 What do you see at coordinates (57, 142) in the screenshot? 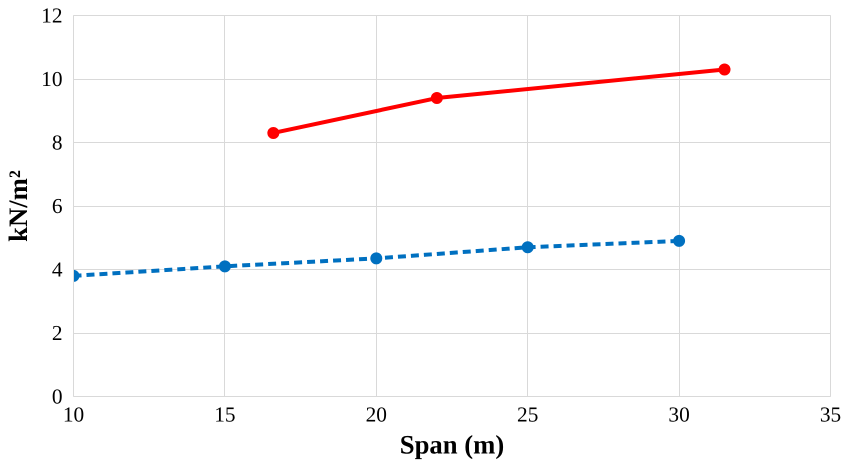
I see `y-tick-label: 8` at bounding box center [57, 142].